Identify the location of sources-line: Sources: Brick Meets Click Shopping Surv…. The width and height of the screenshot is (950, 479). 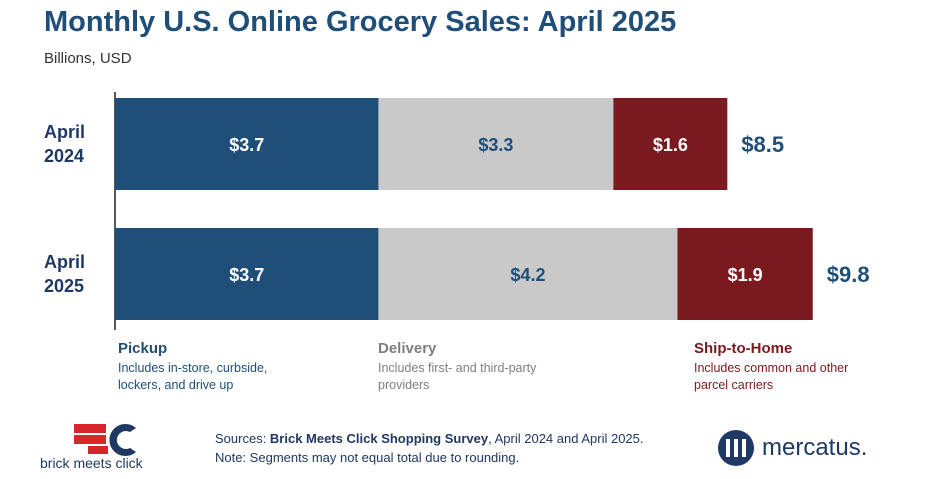
(429, 438).